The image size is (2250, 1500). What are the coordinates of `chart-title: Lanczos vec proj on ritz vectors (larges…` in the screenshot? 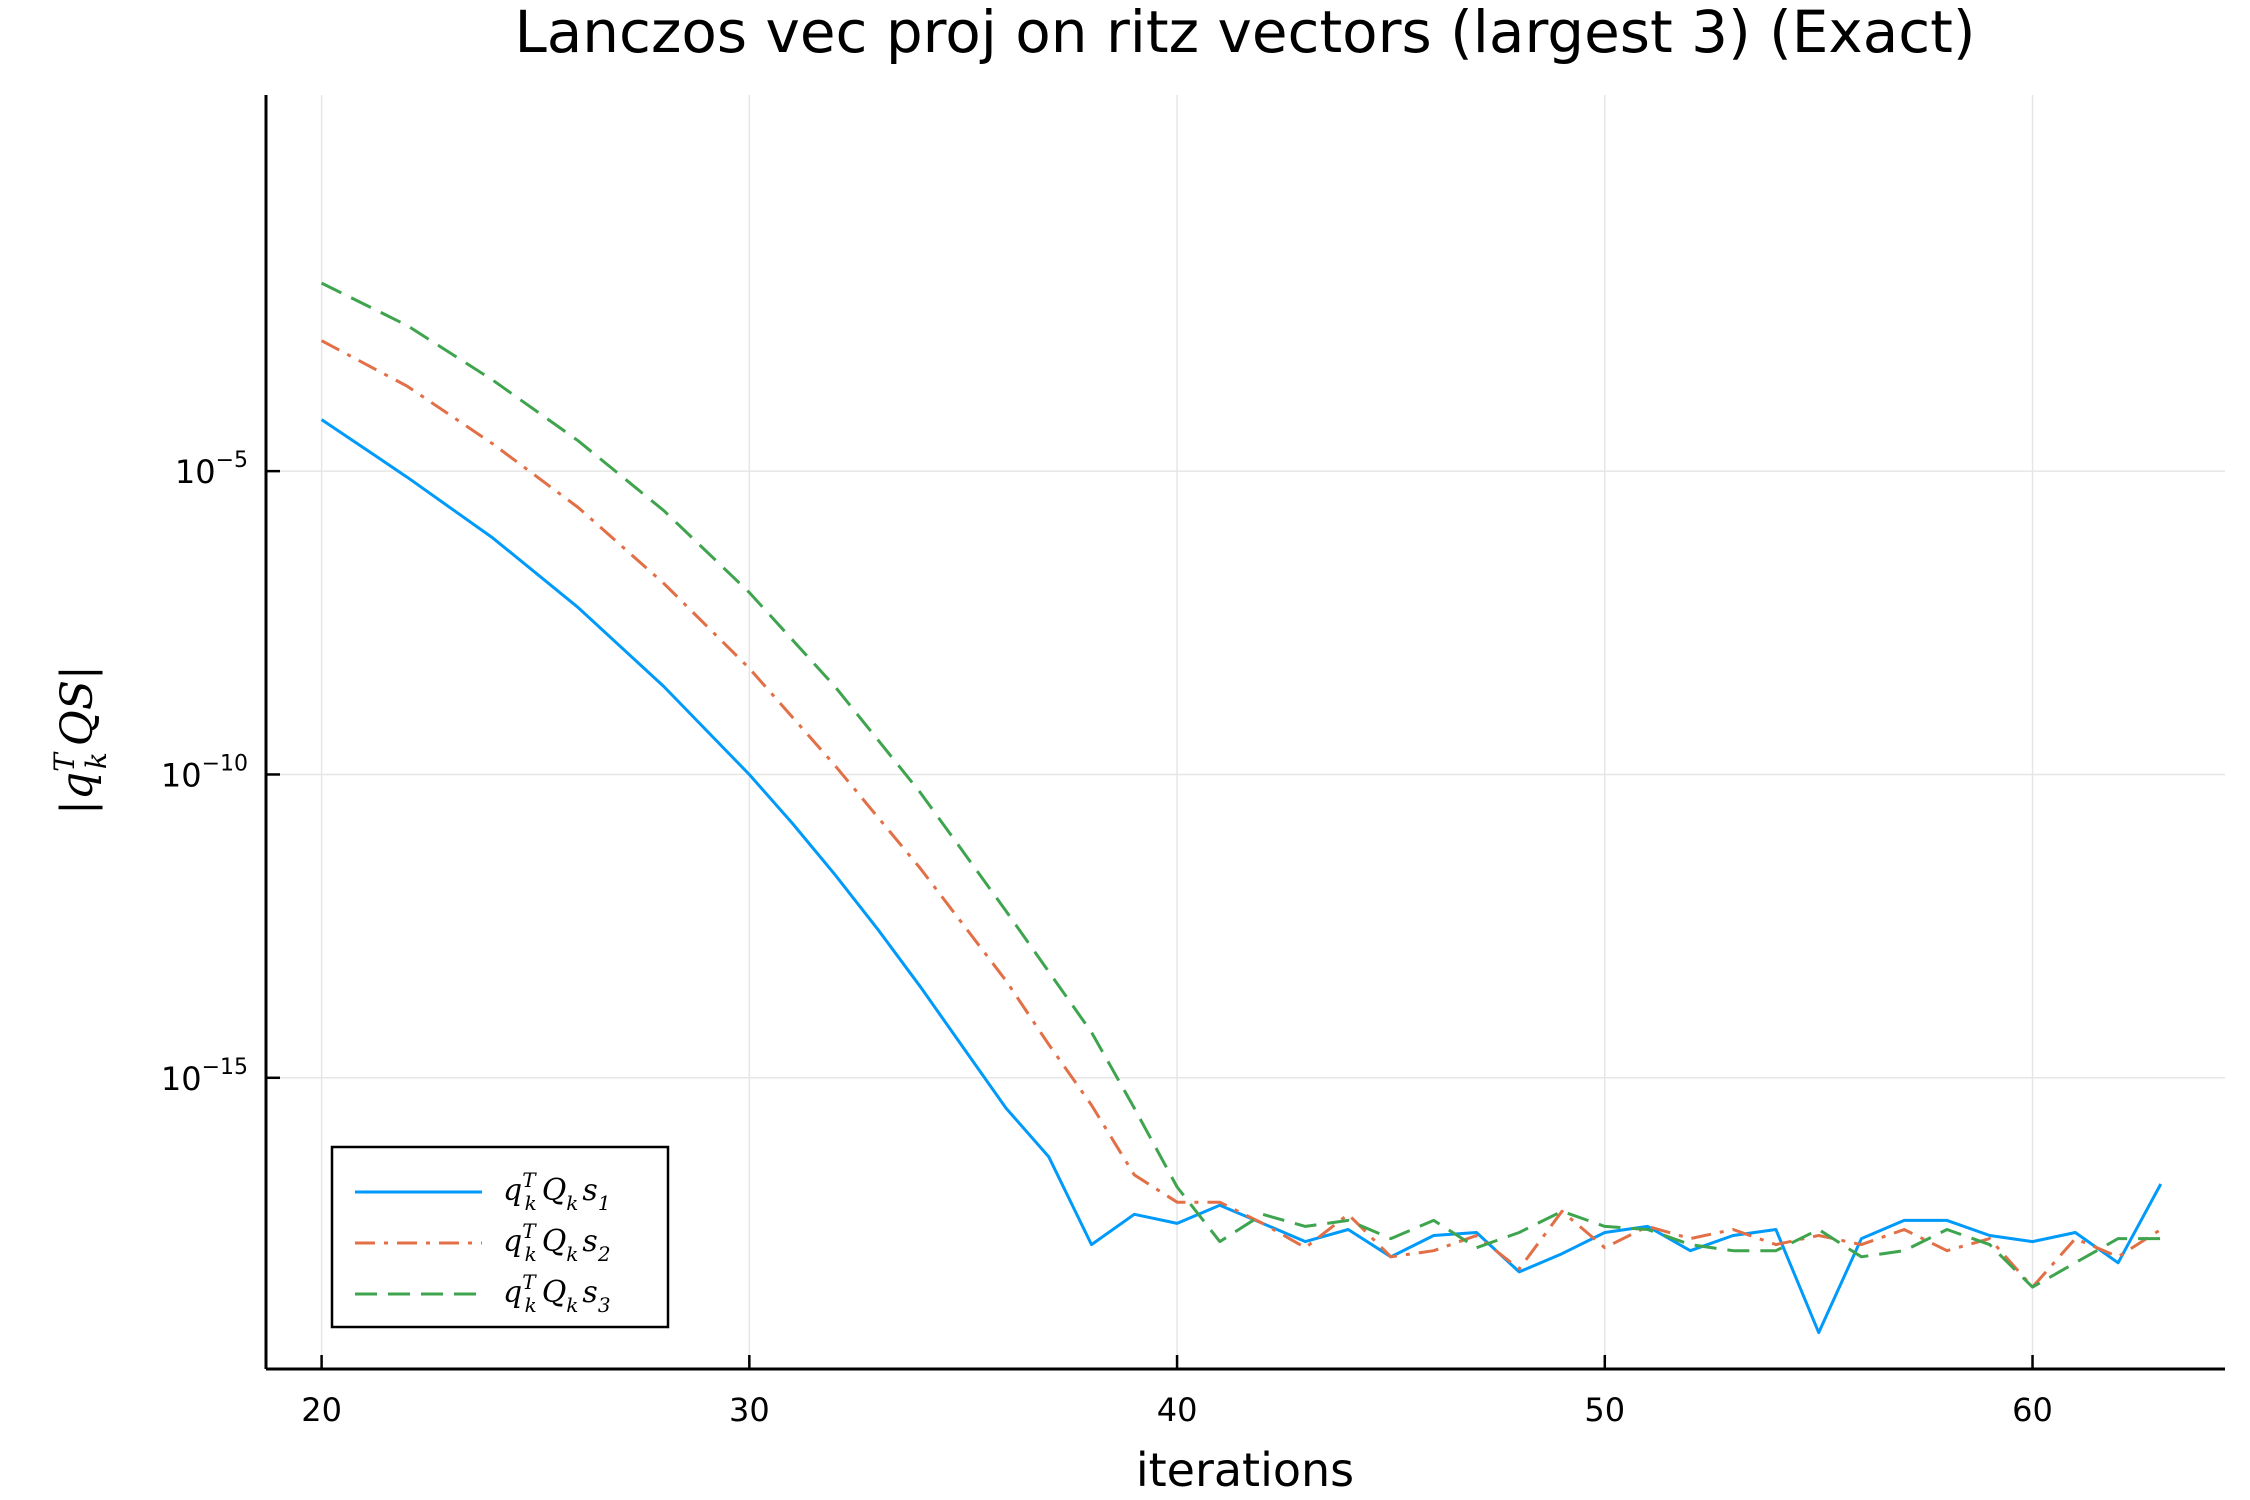 It's located at (1244, 33).